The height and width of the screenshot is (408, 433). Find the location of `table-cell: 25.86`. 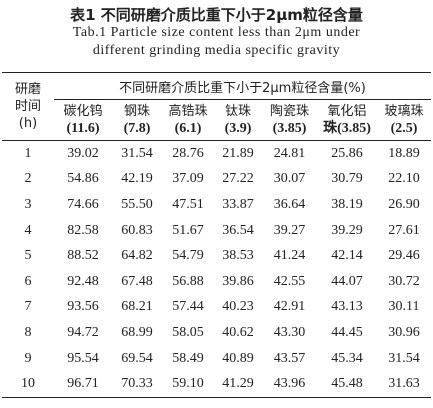

table-cell: 25.86 is located at coordinates (347, 153).